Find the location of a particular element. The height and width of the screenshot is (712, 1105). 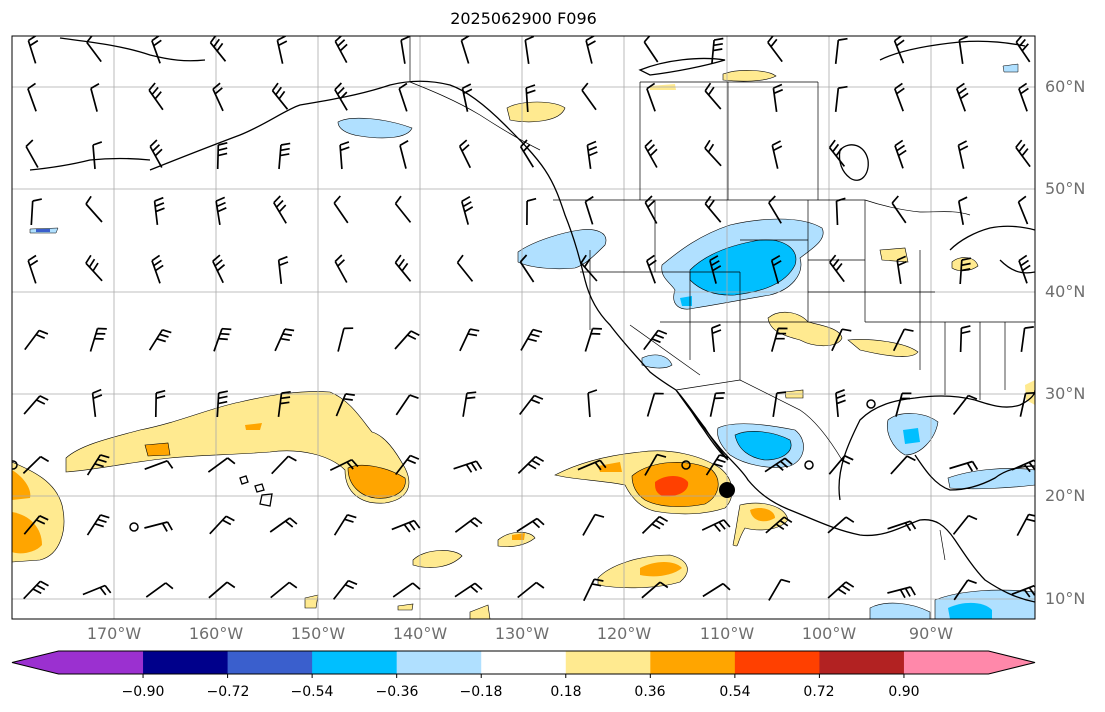

colorbar-extend-low is located at coordinates (35, 662).